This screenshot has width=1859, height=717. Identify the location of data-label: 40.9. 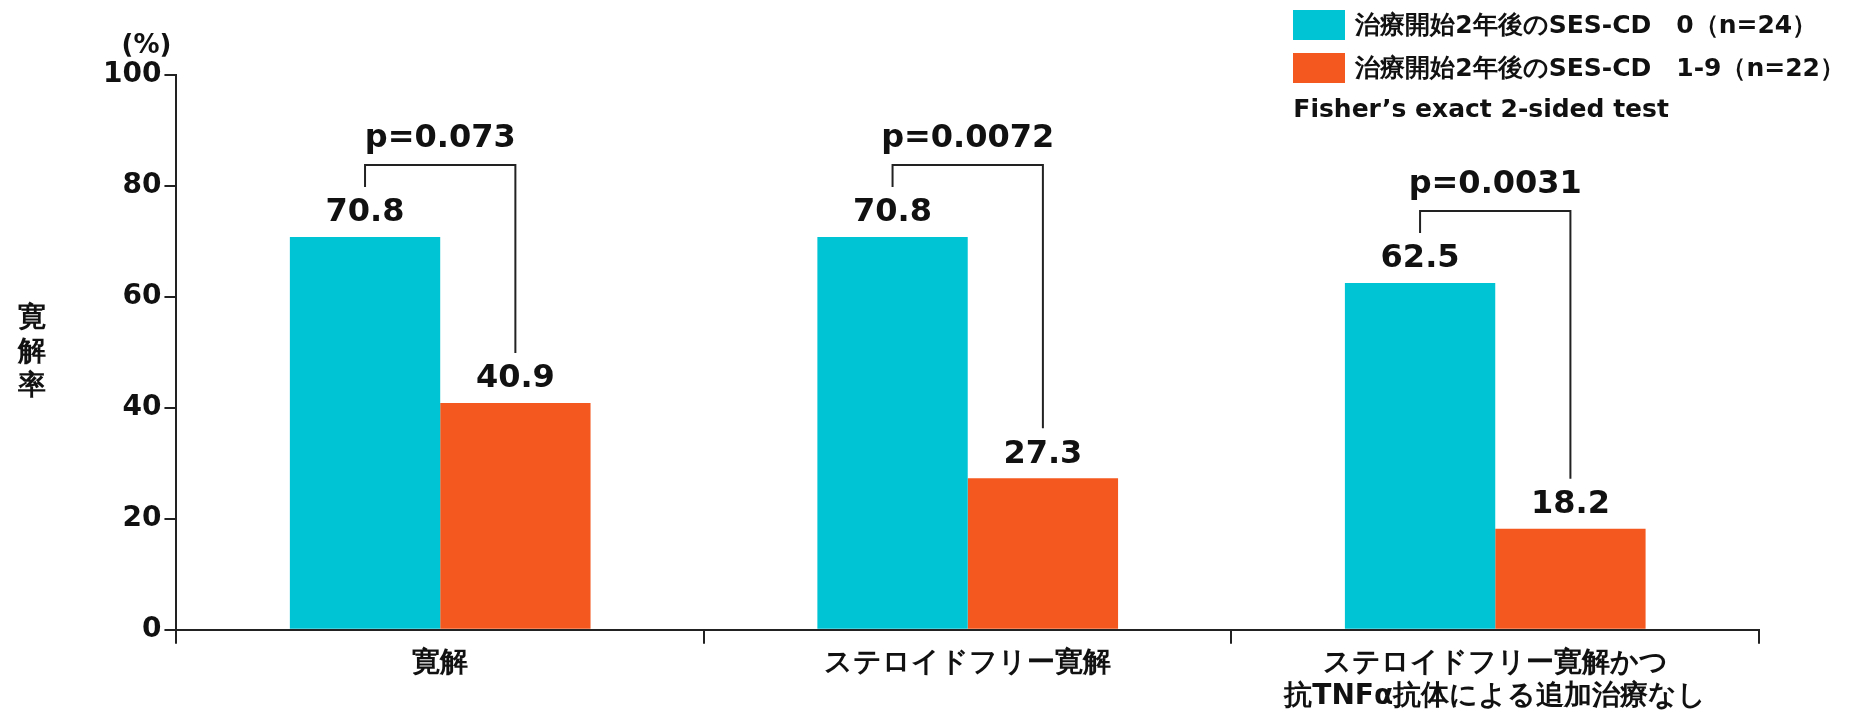
(515, 376).